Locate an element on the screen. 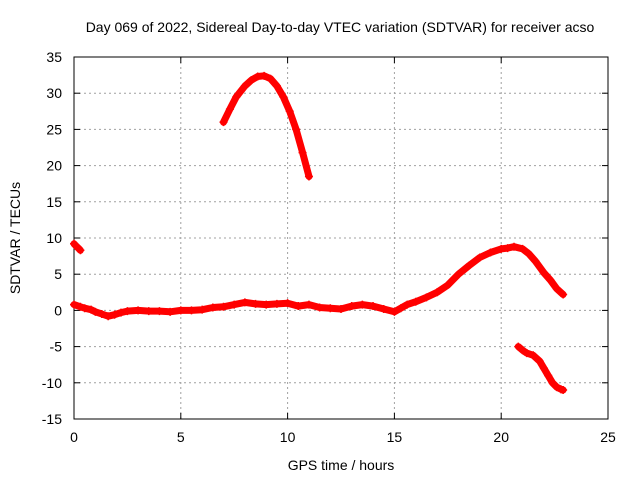 Image resolution: width=640 pixels, height=480 pixels. x-tick-label: 5 is located at coordinates (181, 437).